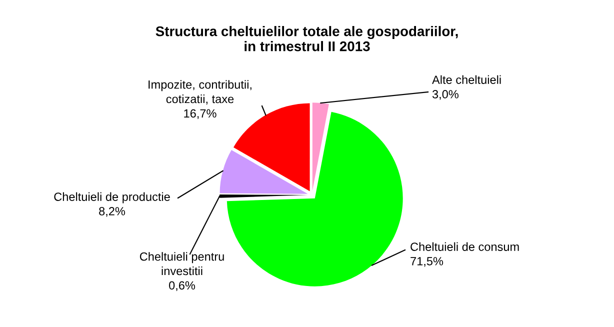 The width and height of the screenshot is (614, 327). Describe the element at coordinates (182, 286) in the screenshot. I see `data-label: 0,6%` at that location.